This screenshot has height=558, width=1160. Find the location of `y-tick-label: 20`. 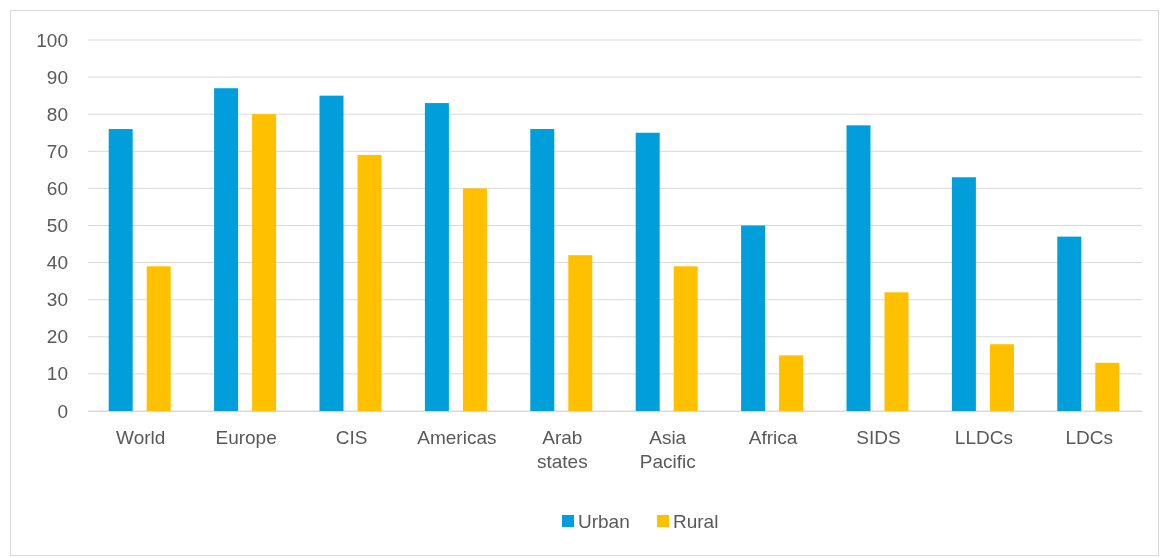

y-tick-label: 20 is located at coordinates (57, 337).